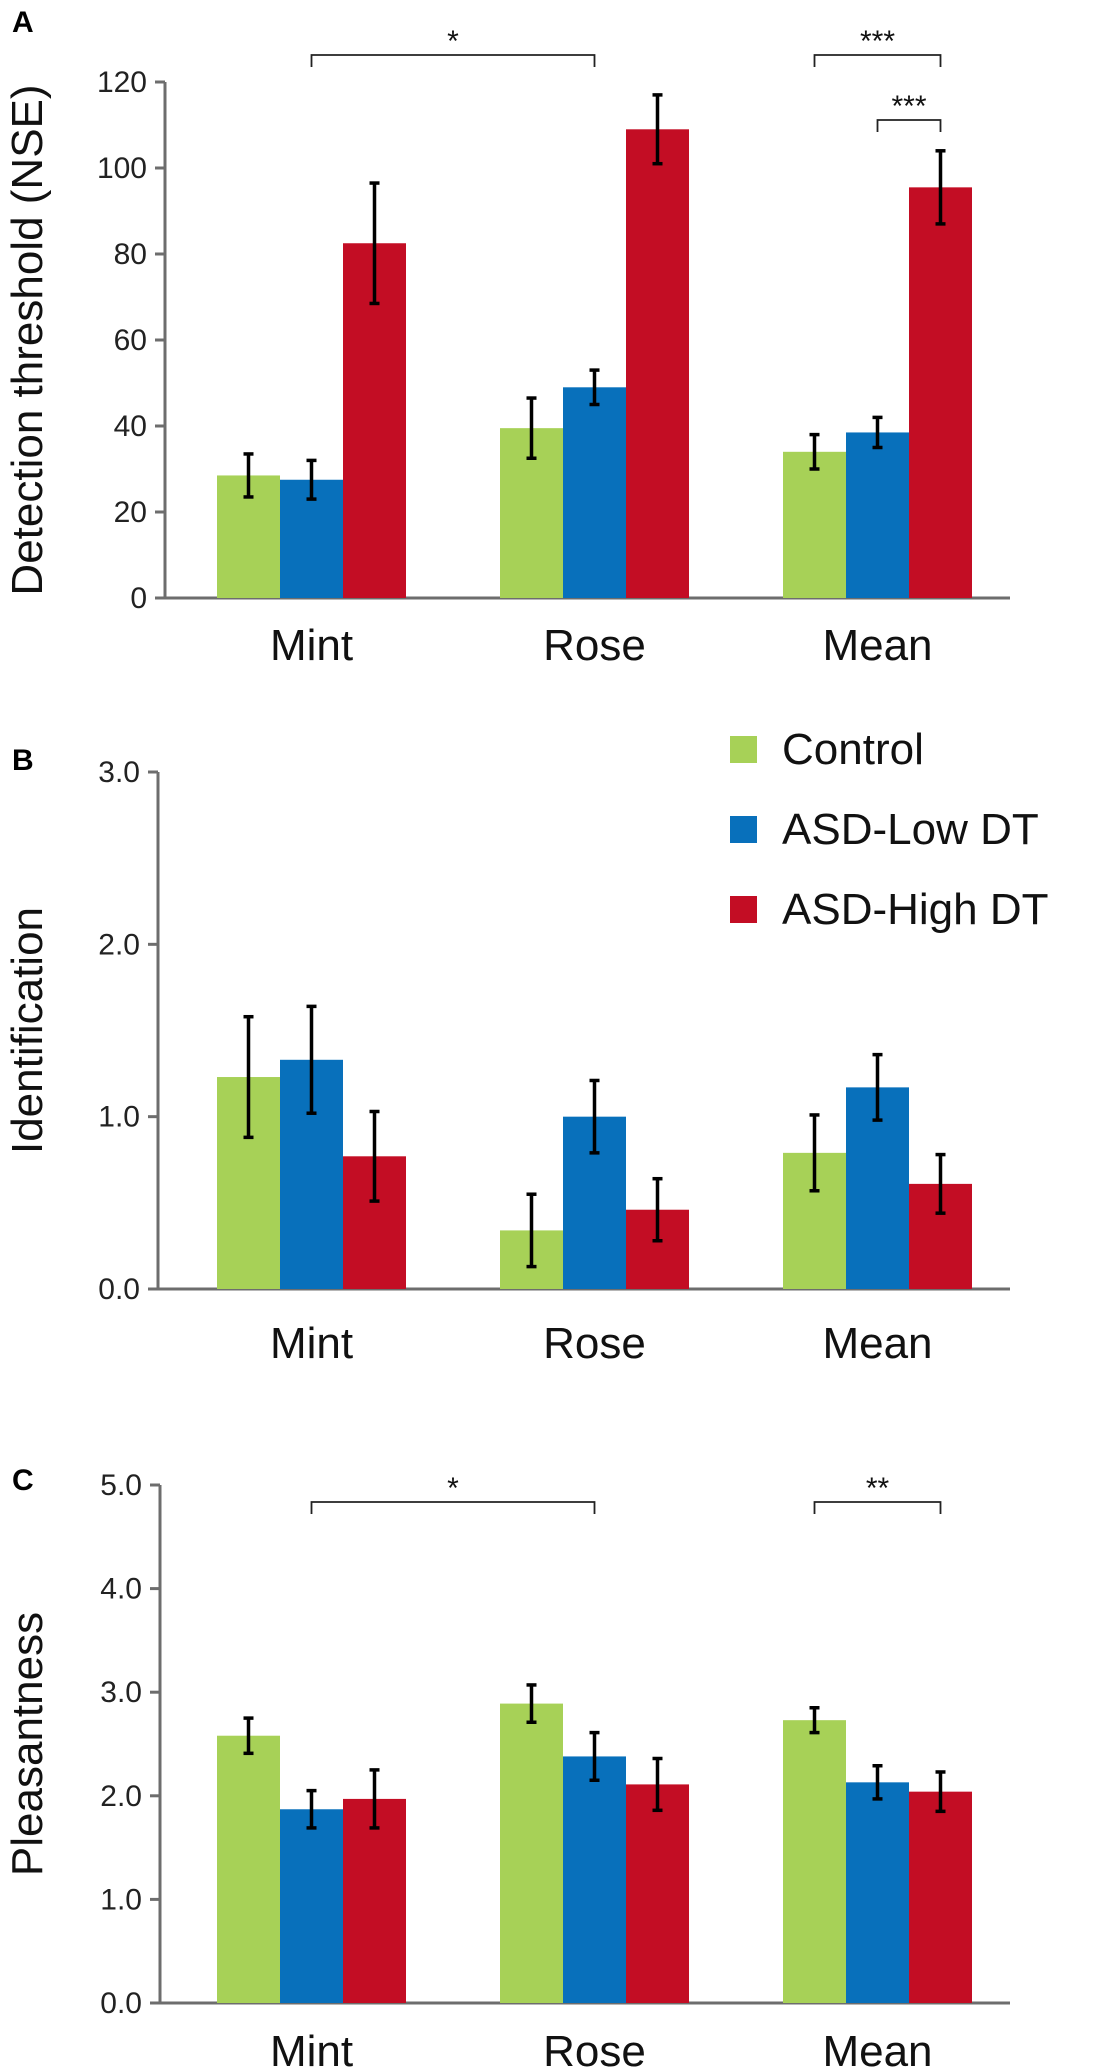  I want to click on y-axis-label: Detection threshold (NSE), so click(27, 339).